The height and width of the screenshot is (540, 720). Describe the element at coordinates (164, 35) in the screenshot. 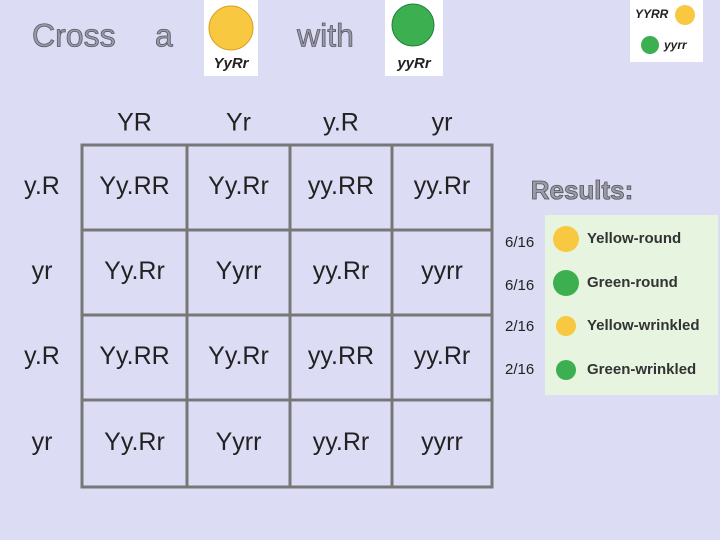

I see `title-word: a` at that location.